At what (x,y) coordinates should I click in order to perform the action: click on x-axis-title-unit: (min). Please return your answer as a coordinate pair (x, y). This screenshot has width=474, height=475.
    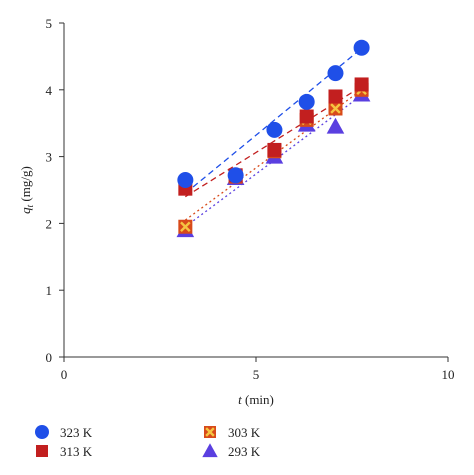
    Looking at the image, I should click on (258, 399).